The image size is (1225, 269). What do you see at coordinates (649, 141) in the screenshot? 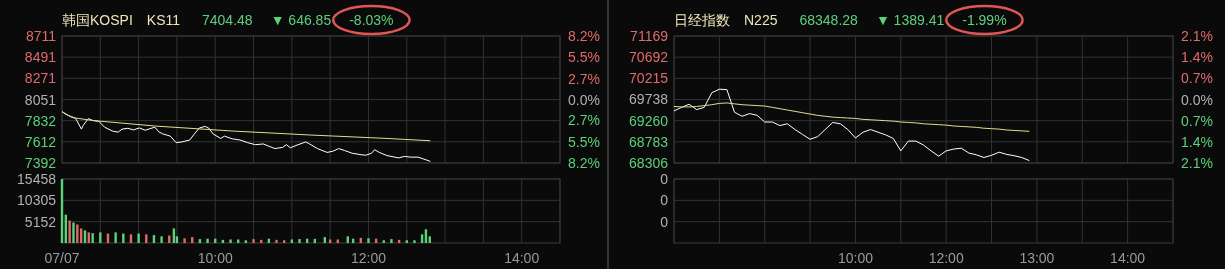
I see `y-tick-label: 68783` at bounding box center [649, 141].